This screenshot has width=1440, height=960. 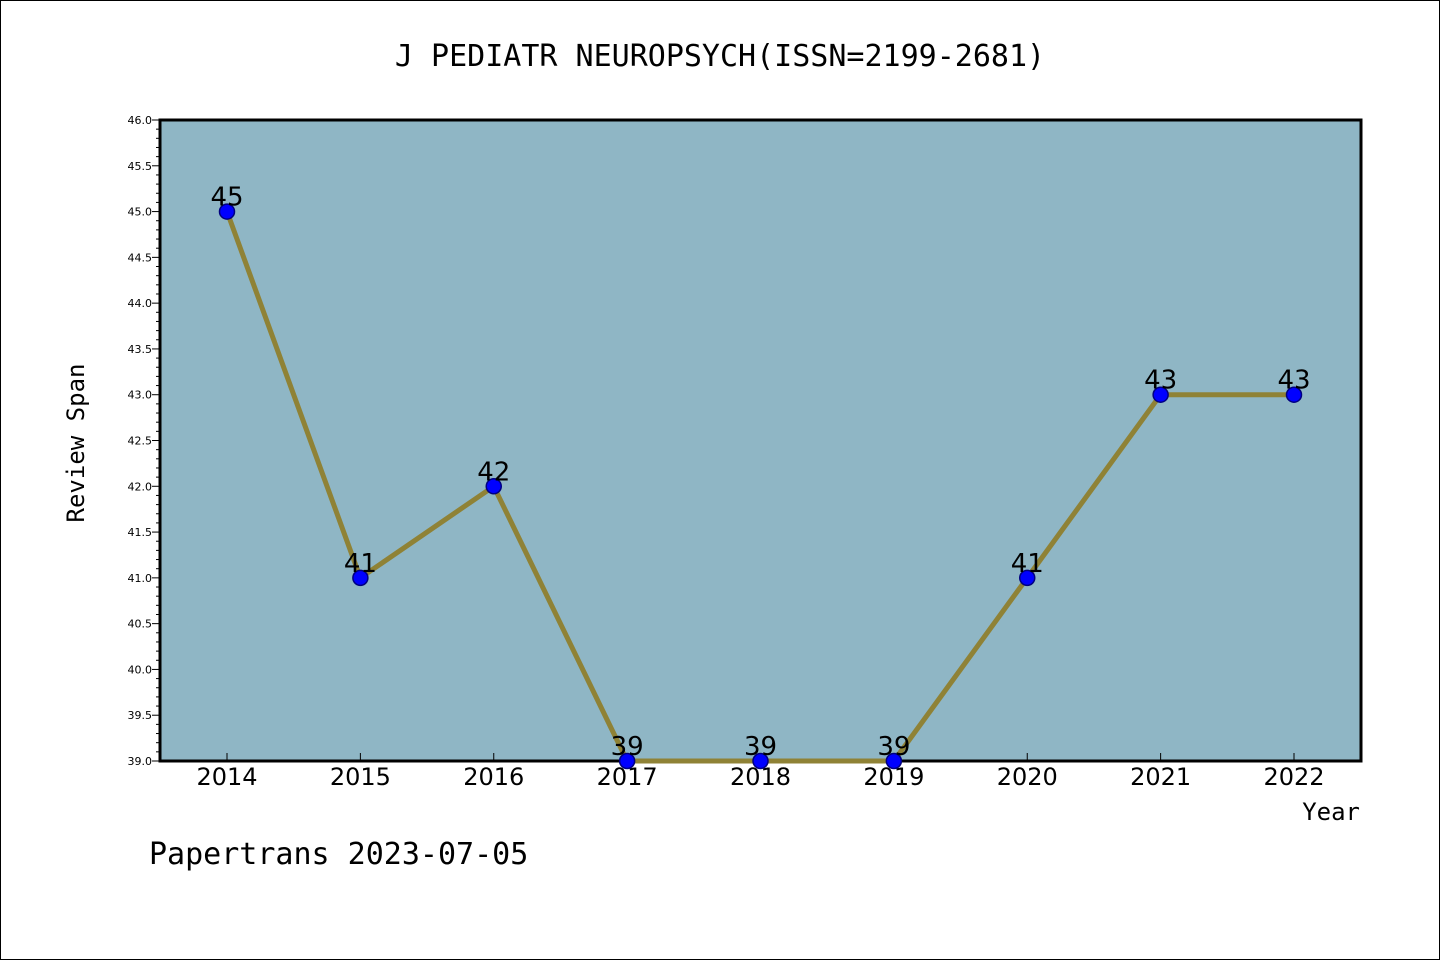 I want to click on x-tick-label: 2021, so click(x=1160, y=777).